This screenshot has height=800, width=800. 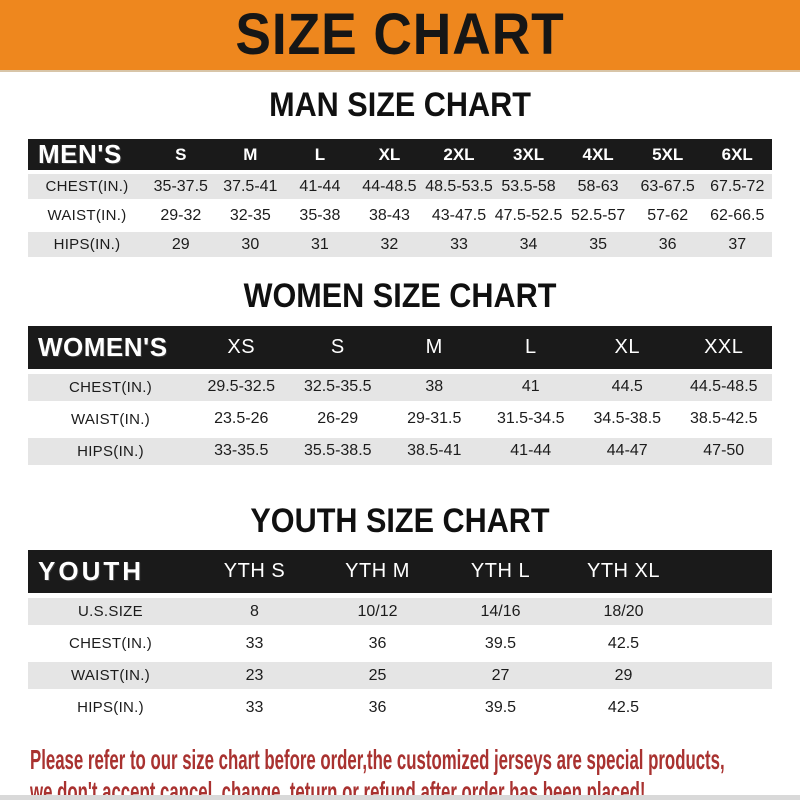 What do you see at coordinates (319, 244) in the screenshot?
I see `size-value: 31` at bounding box center [319, 244].